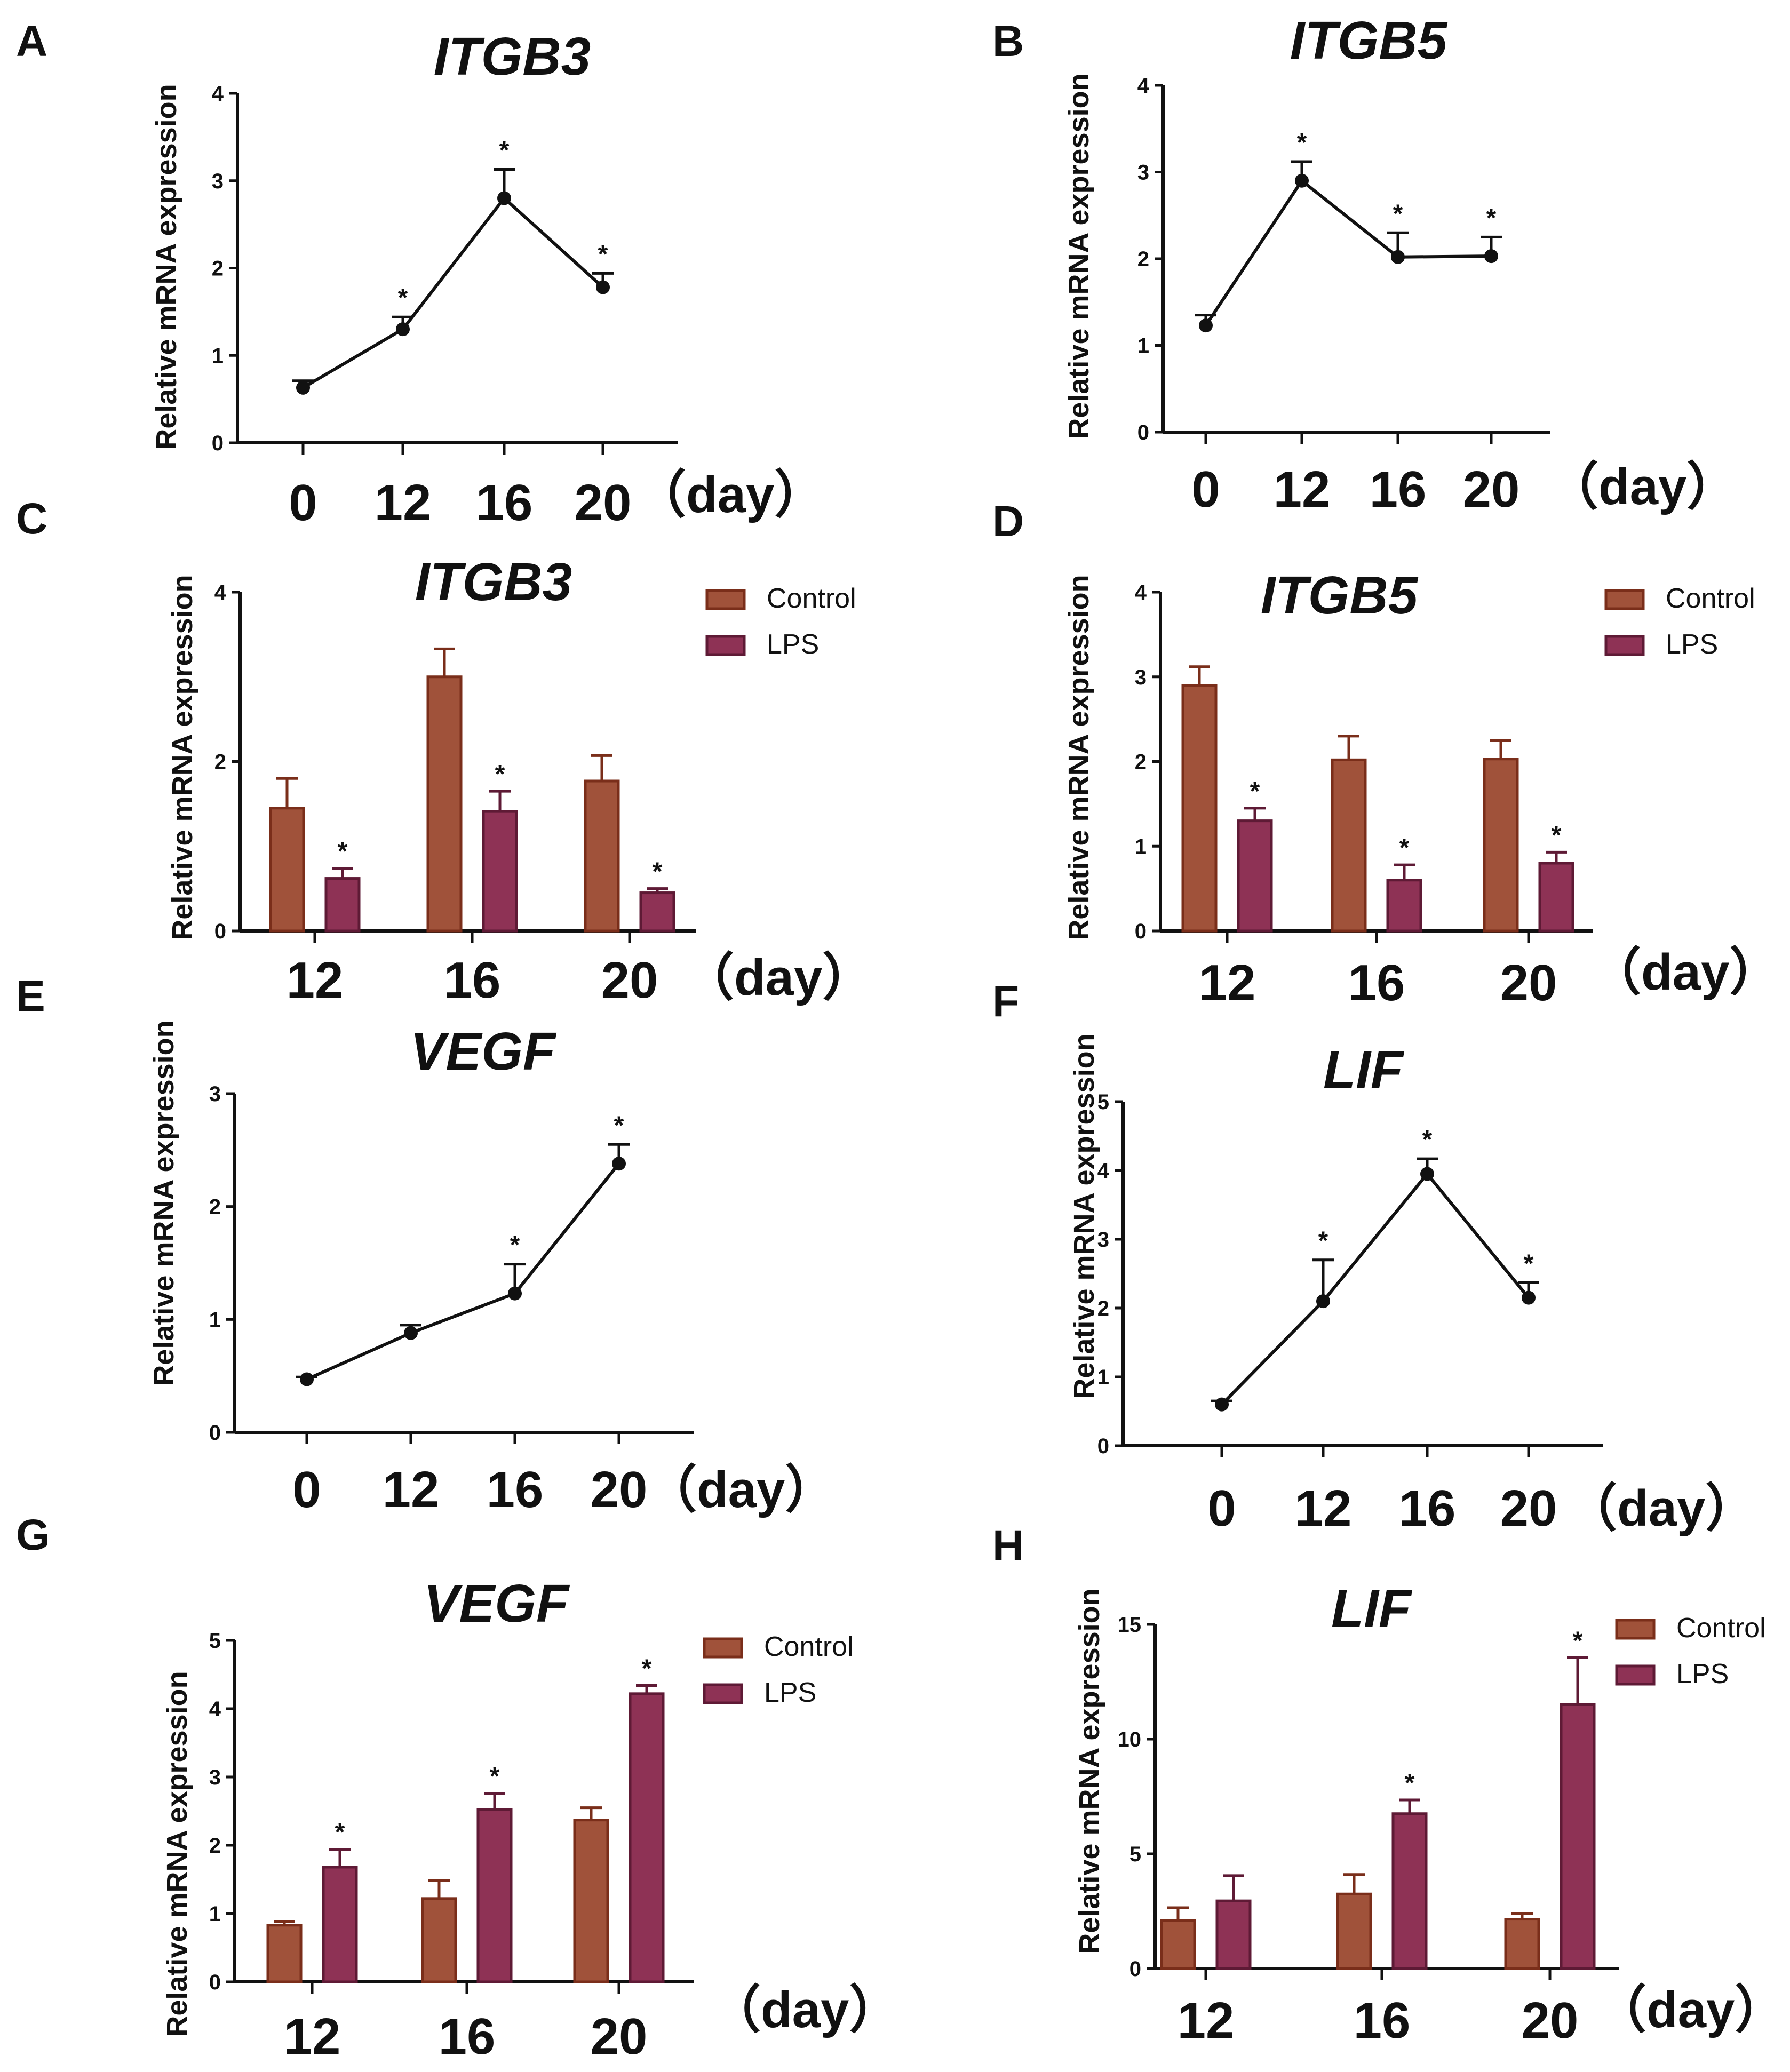 Image resolution: width=1790 pixels, height=2072 pixels. What do you see at coordinates (1221, 1508) in the screenshot?
I see `x-tick-label: 0` at bounding box center [1221, 1508].